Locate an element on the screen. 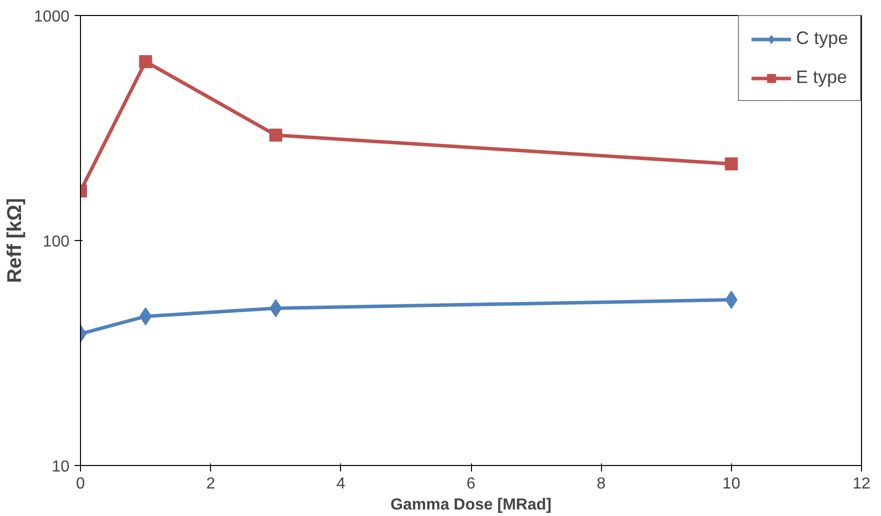 This screenshot has height=516, width=881. y-tick-label: 1000 is located at coordinates (52, 17).